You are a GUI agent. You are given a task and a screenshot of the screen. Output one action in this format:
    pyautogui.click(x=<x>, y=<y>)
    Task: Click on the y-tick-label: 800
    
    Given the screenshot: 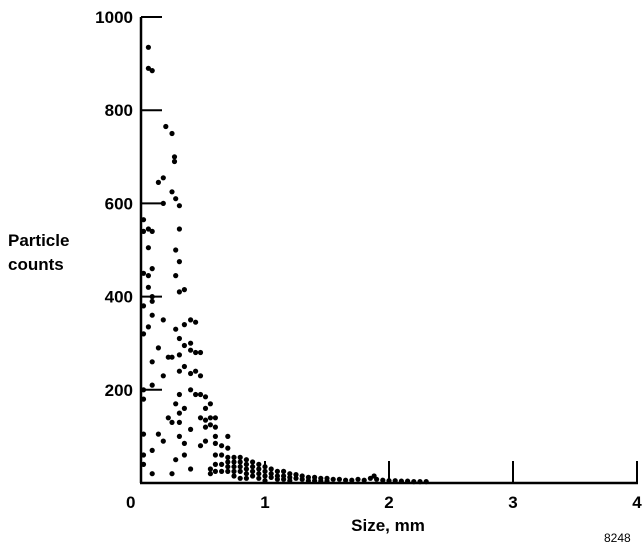 What is the action you would take?
    pyautogui.click(x=119, y=110)
    